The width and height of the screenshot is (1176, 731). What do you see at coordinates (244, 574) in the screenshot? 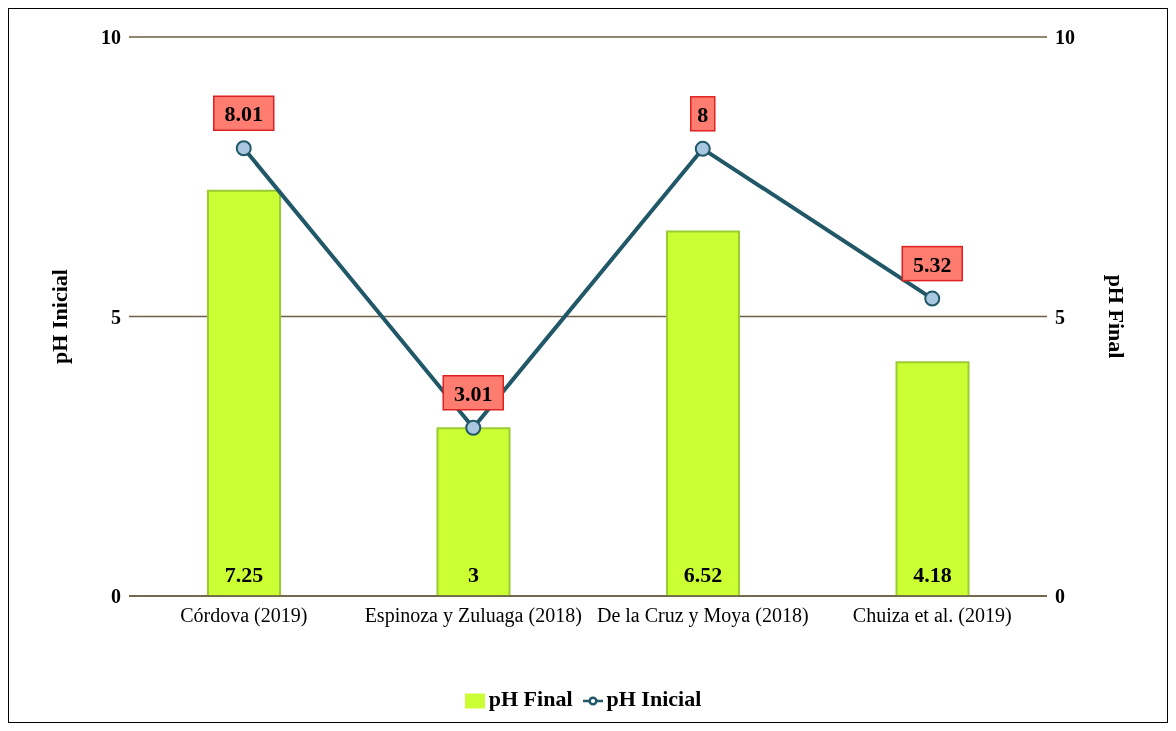
I see `data-label: 7.25` at bounding box center [244, 574].